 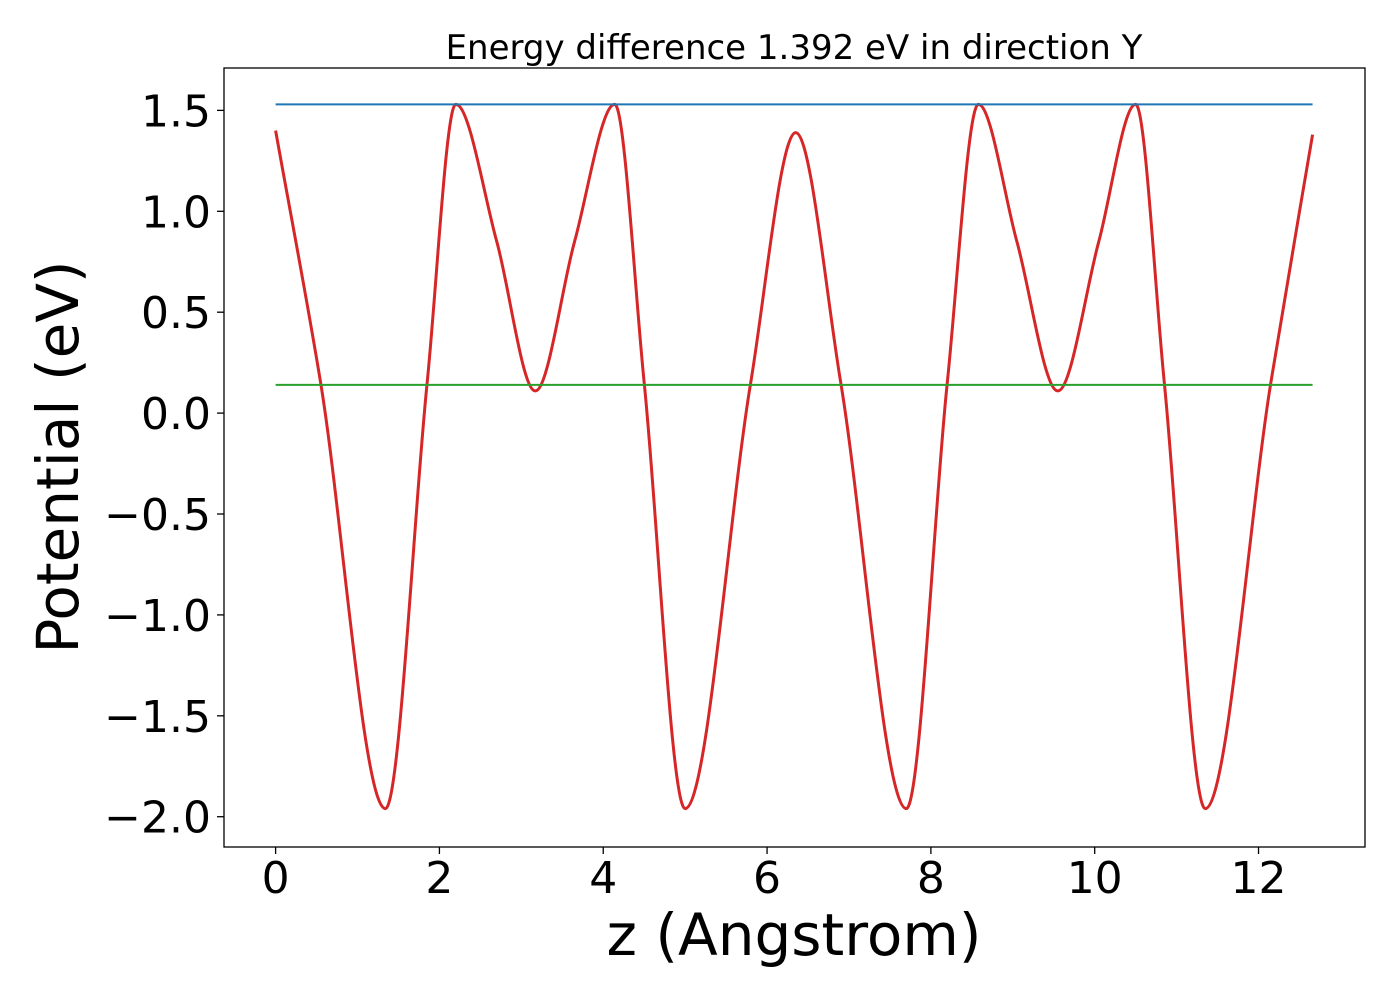 I want to click on y-axis: −2.0 −1.5 −1.0 −0.5 0.0 0.5 1.0 1.5, so click(x=164, y=465).